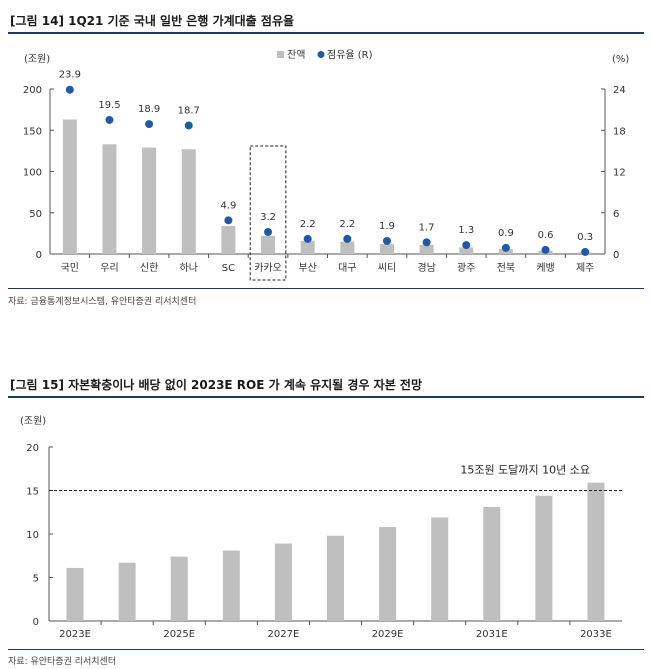 The height and width of the screenshot is (669, 652). What do you see at coordinates (545, 268) in the screenshot?
I see `category-label: 케뱅` at bounding box center [545, 268].